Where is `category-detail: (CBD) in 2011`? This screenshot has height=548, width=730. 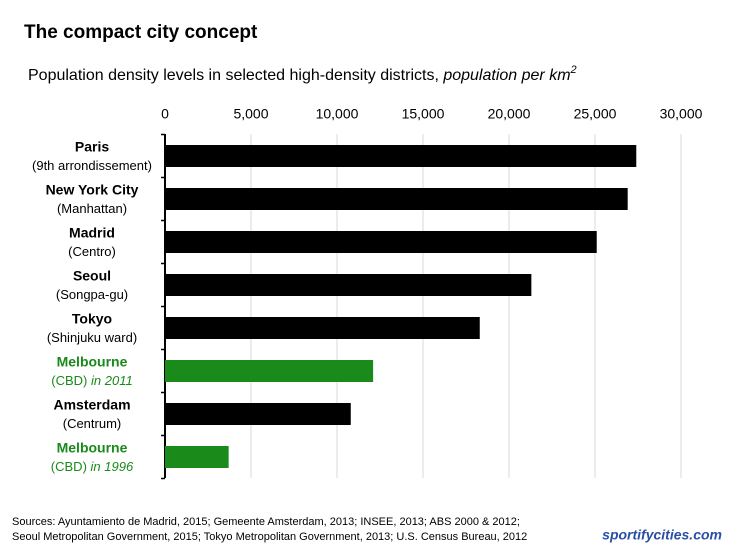
category-detail: (CBD) in 2011 is located at coordinates (91, 380).